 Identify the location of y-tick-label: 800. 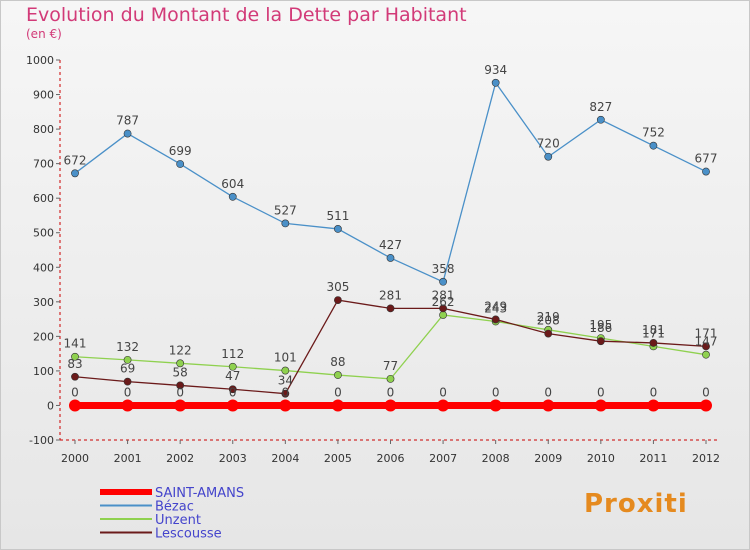
(43, 129).